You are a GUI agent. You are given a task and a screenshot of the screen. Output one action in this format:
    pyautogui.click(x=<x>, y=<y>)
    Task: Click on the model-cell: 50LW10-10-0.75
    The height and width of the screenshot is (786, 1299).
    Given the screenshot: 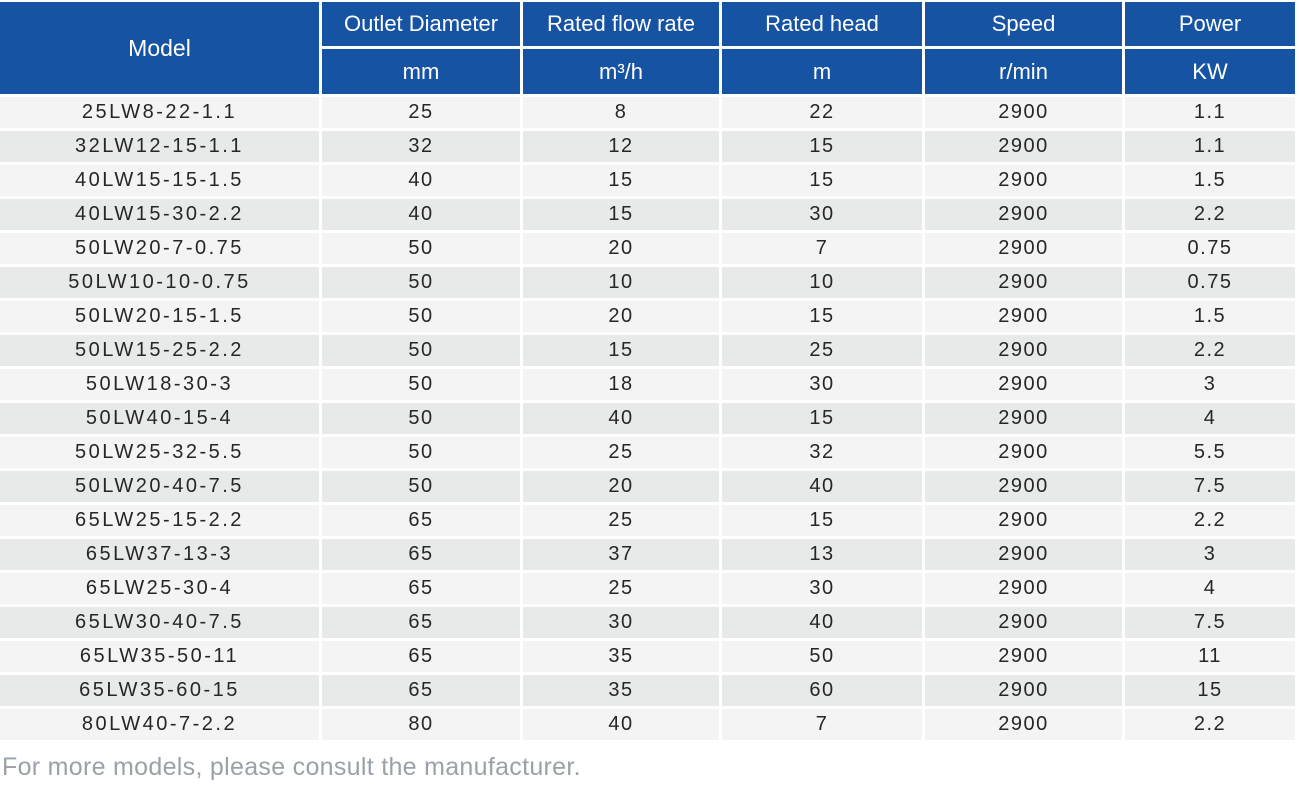 What is the action you would take?
    pyautogui.click(x=159, y=282)
    